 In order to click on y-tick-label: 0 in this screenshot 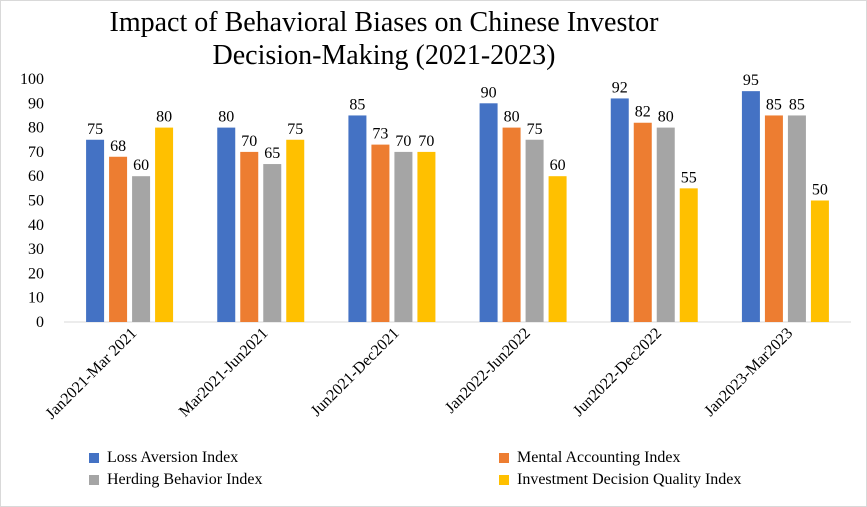, I will do `click(40, 322)`.